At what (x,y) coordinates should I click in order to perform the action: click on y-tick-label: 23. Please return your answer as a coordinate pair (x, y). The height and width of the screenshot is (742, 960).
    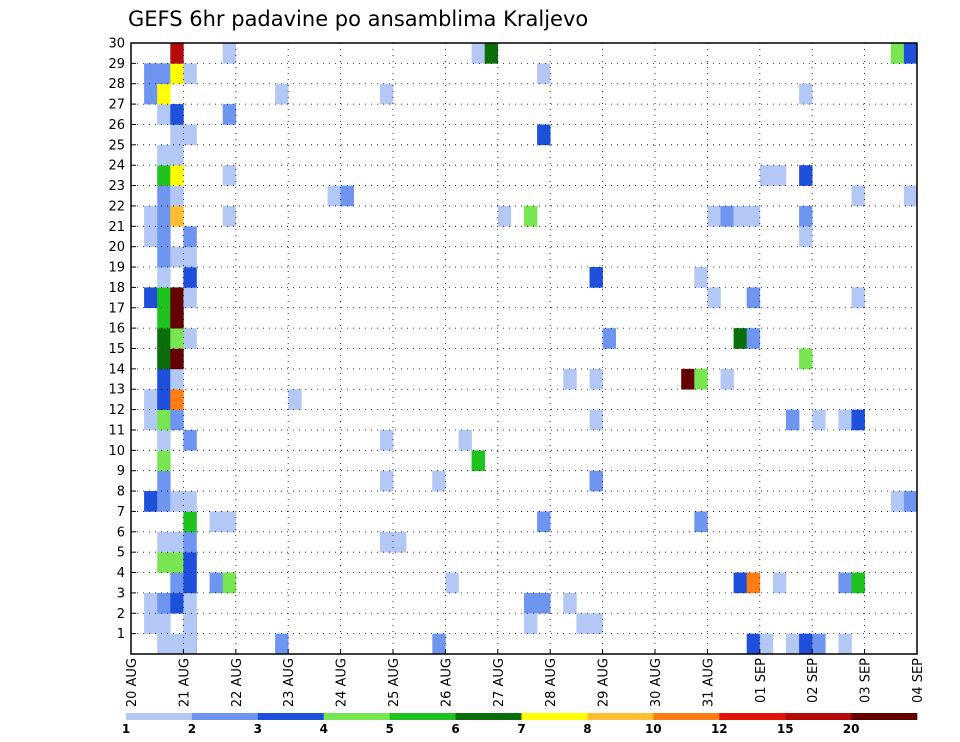
    Looking at the image, I should click on (116, 186).